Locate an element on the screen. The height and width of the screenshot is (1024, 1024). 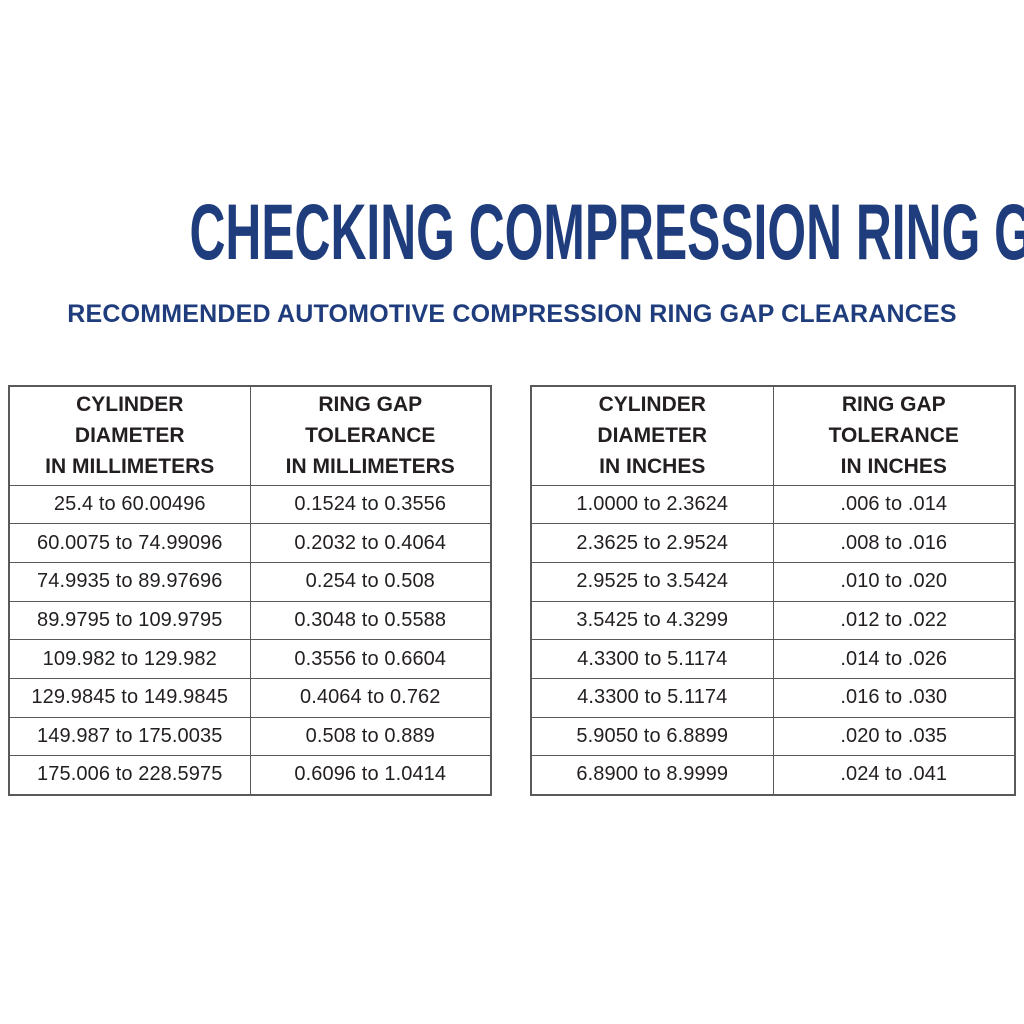
cylinder-diameter-cell: 2.9525 to 3.5424 is located at coordinates (652, 581).